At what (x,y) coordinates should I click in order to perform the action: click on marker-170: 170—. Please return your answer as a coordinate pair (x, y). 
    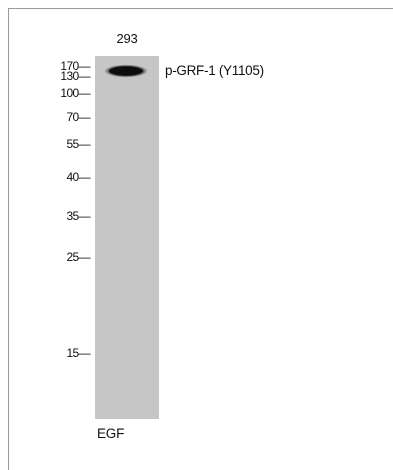
    Looking at the image, I should click on (75, 66).